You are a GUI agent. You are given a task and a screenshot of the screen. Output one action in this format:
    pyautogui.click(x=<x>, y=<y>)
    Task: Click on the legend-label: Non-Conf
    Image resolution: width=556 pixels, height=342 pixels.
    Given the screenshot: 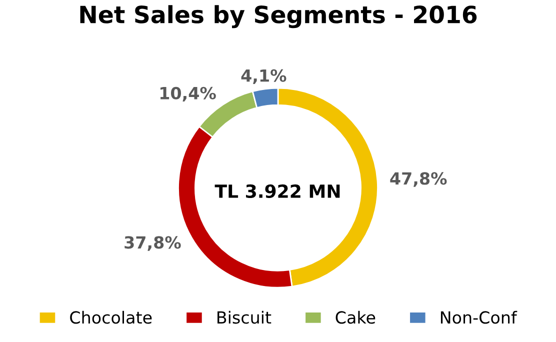 What is the action you would take?
    pyautogui.click(x=479, y=317)
    